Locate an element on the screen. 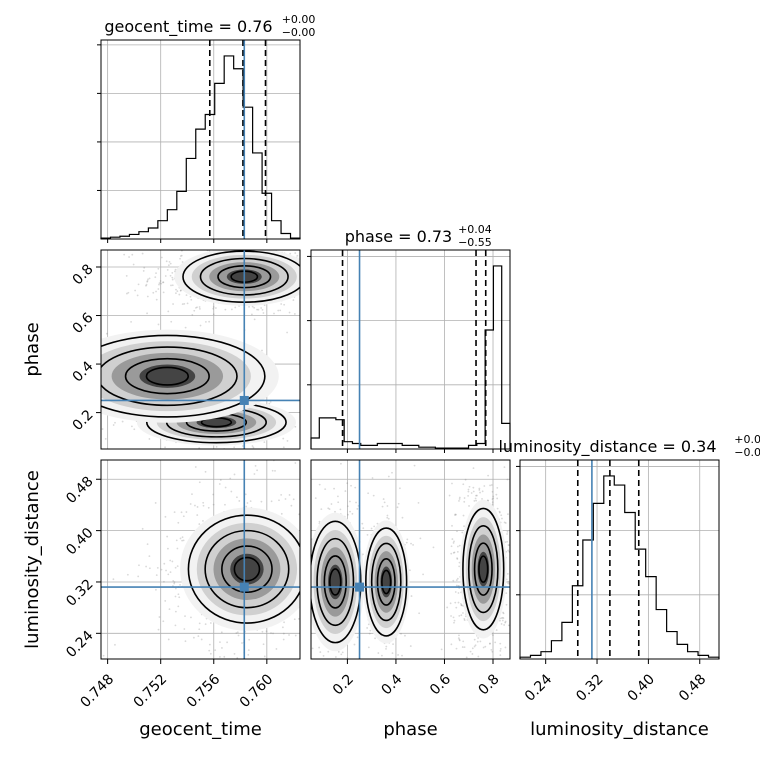 The image size is (760, 760). x-tick-label-geocent_time: 0.756 is located at coordinates (204, 691).